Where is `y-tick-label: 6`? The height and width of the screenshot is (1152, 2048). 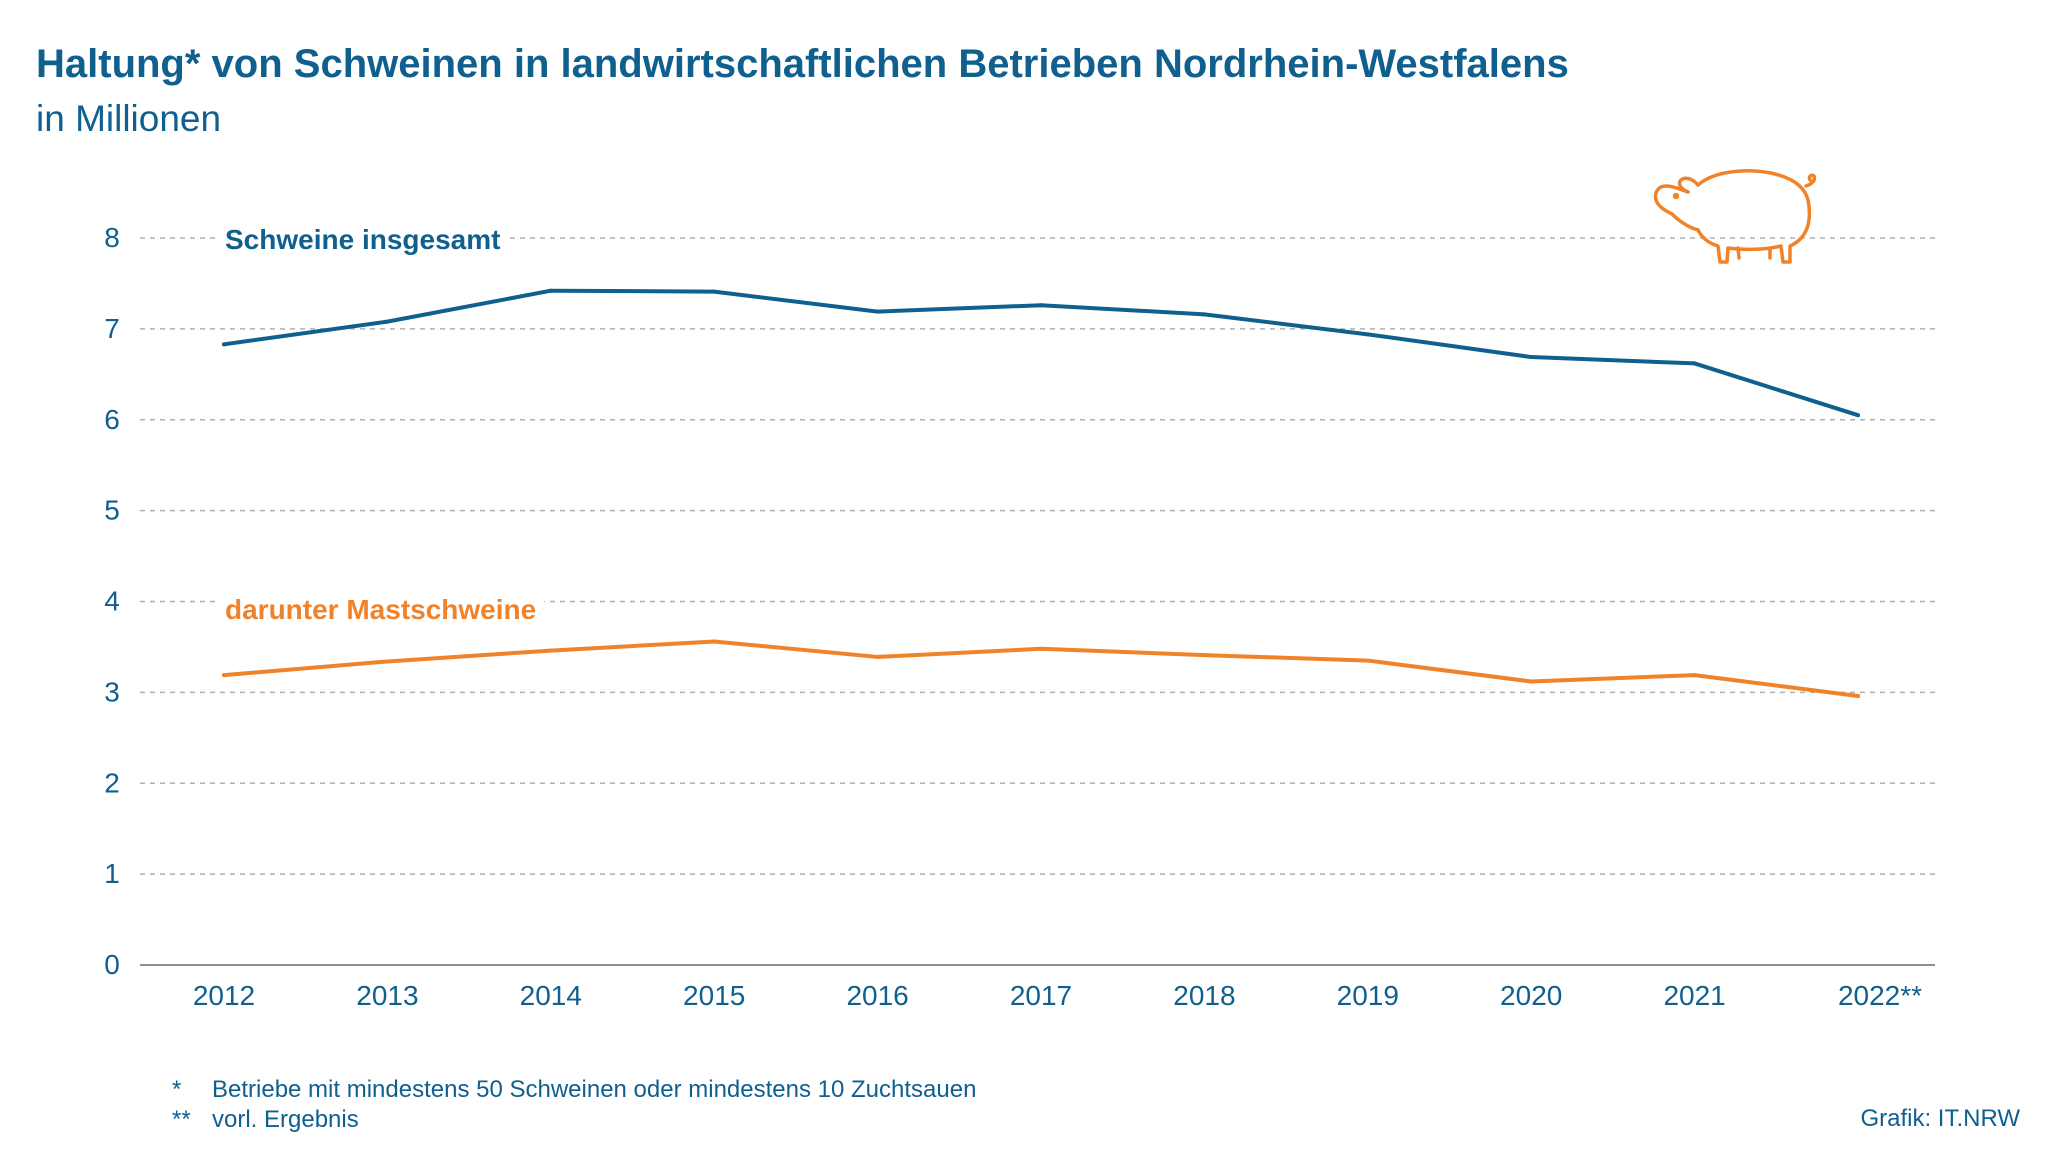 y-tick-label: 6 is located at coordinates (112, 419).